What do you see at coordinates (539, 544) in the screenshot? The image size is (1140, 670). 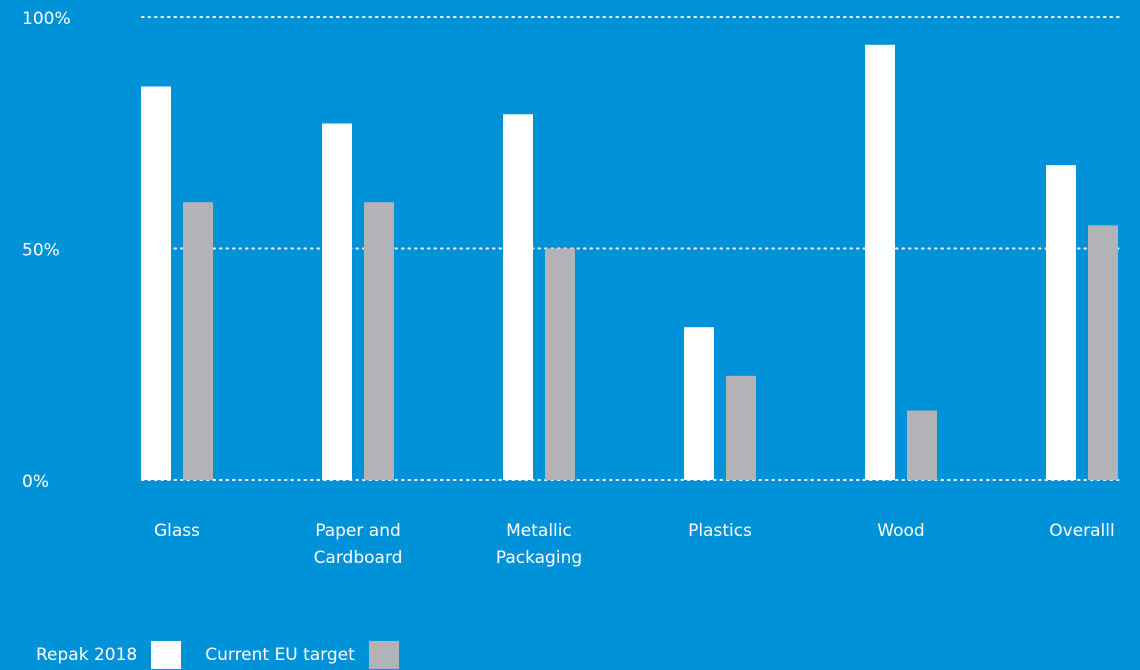 I see `x-tick-label: Metallic Packaging` at bounding box center [539, 544].